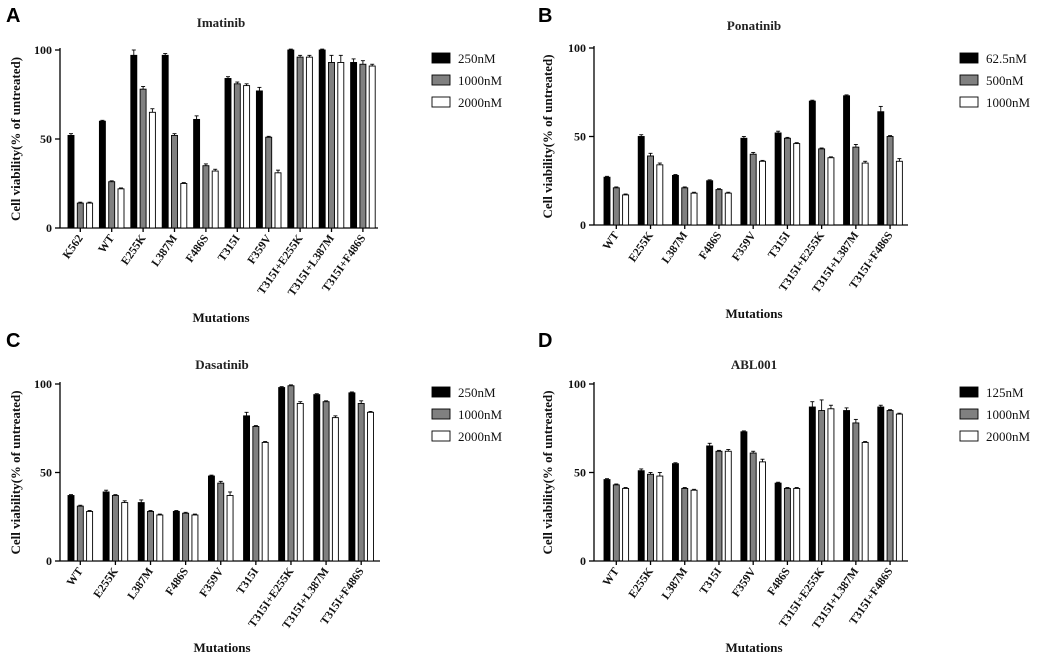  What do you see at coordinates (754, 364) in the screenshot?
I see `chart-title: ABL001` at bounding box center [754, 364].